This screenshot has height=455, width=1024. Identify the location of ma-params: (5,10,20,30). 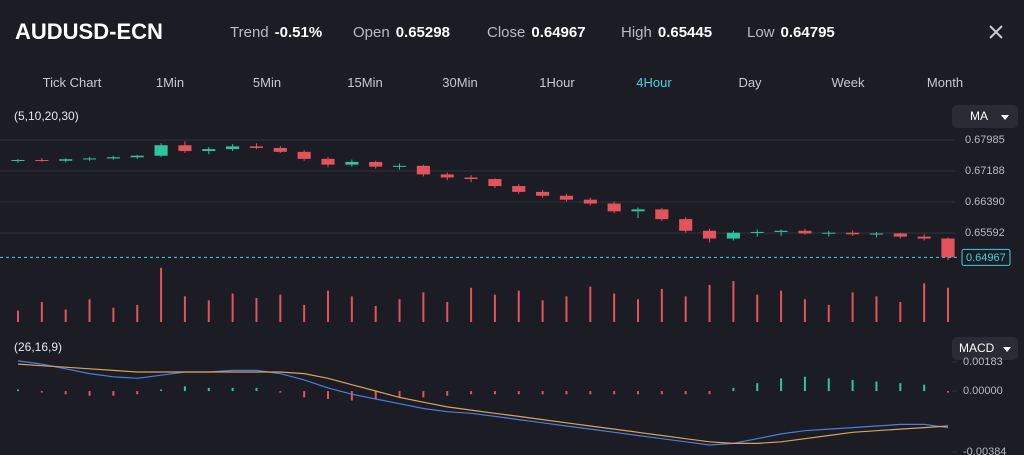
(46, 116).